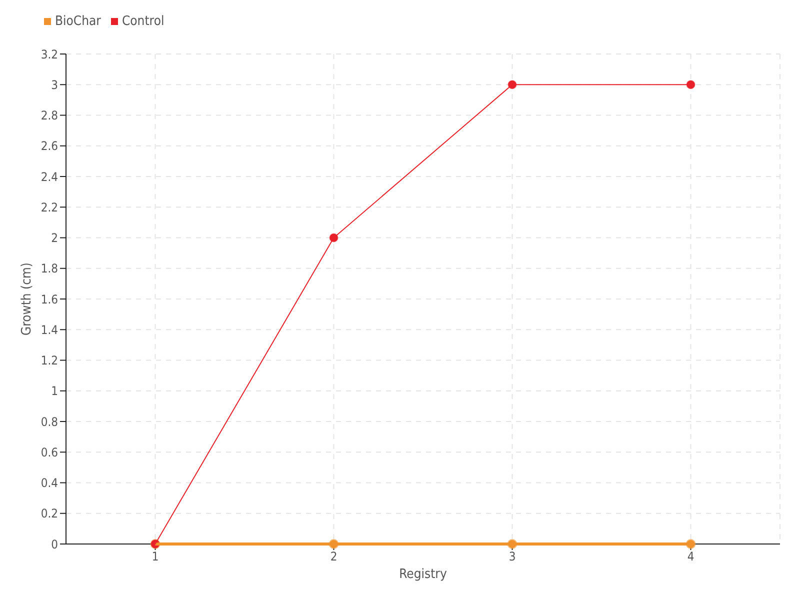 The height and width of the screenshot is (600, 800). I want to click on x-tick-label: 4, so click(690, 557).